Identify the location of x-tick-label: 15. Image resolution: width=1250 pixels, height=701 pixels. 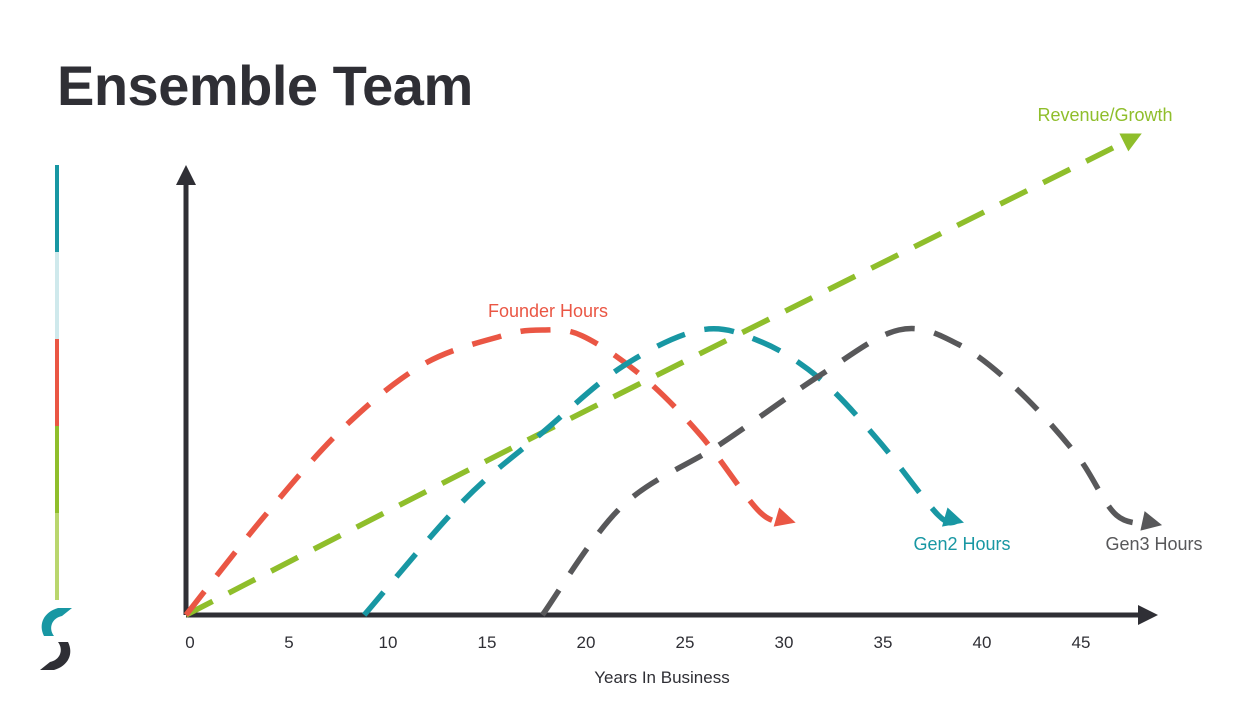
(487, 642).